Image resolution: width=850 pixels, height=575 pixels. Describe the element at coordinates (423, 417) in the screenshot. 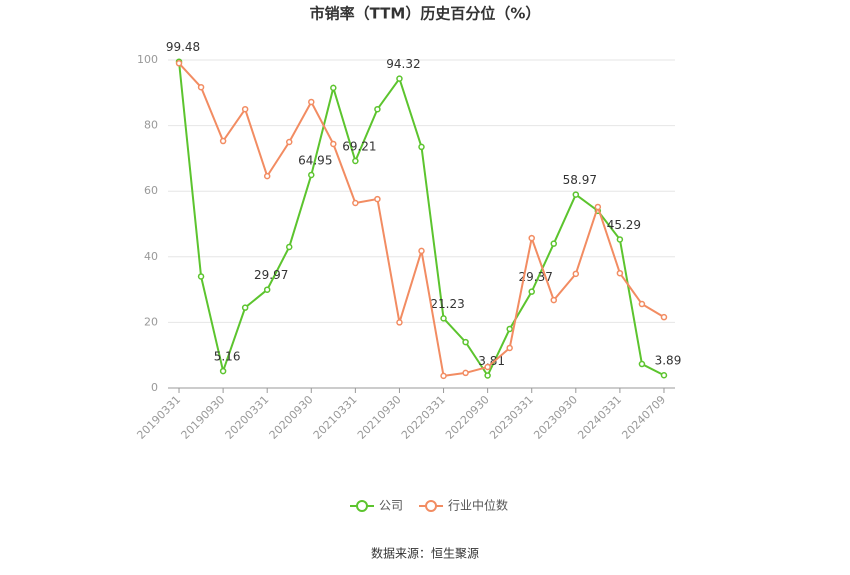

I see `x-tick-label: 20220331` at that location.